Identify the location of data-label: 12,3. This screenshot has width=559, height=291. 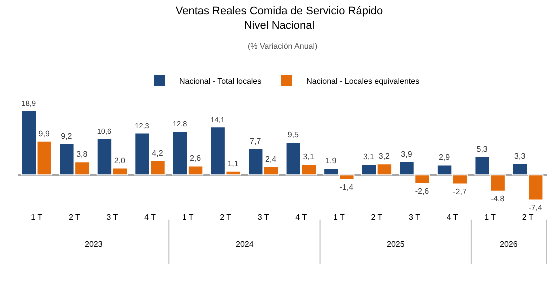
(142, 125).